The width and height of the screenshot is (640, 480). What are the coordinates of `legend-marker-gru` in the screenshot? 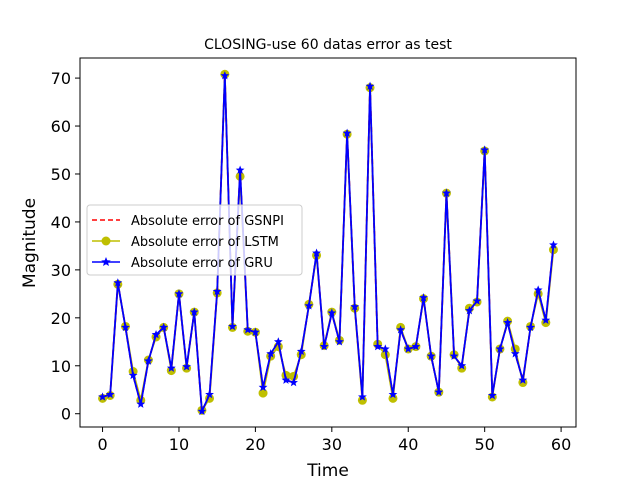 It's located at (106, 262).